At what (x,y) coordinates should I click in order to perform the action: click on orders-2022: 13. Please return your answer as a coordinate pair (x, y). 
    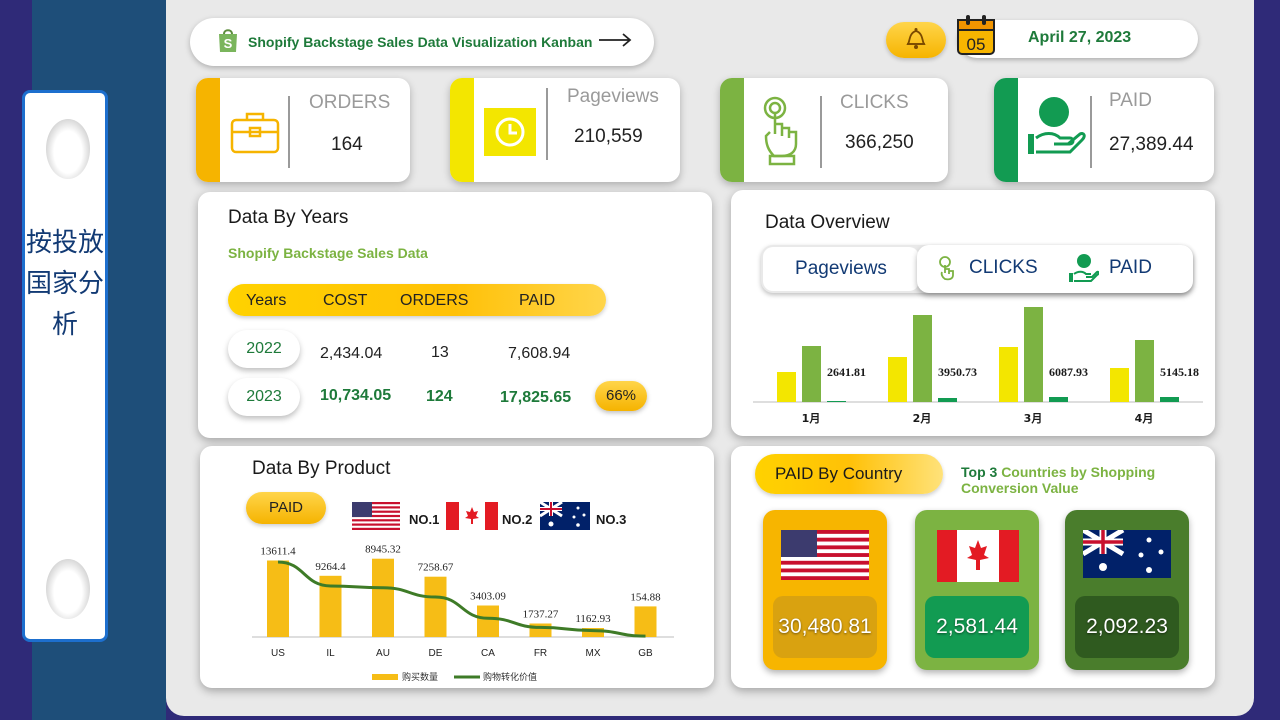
    Looking at the image, I should click on (440, 352).